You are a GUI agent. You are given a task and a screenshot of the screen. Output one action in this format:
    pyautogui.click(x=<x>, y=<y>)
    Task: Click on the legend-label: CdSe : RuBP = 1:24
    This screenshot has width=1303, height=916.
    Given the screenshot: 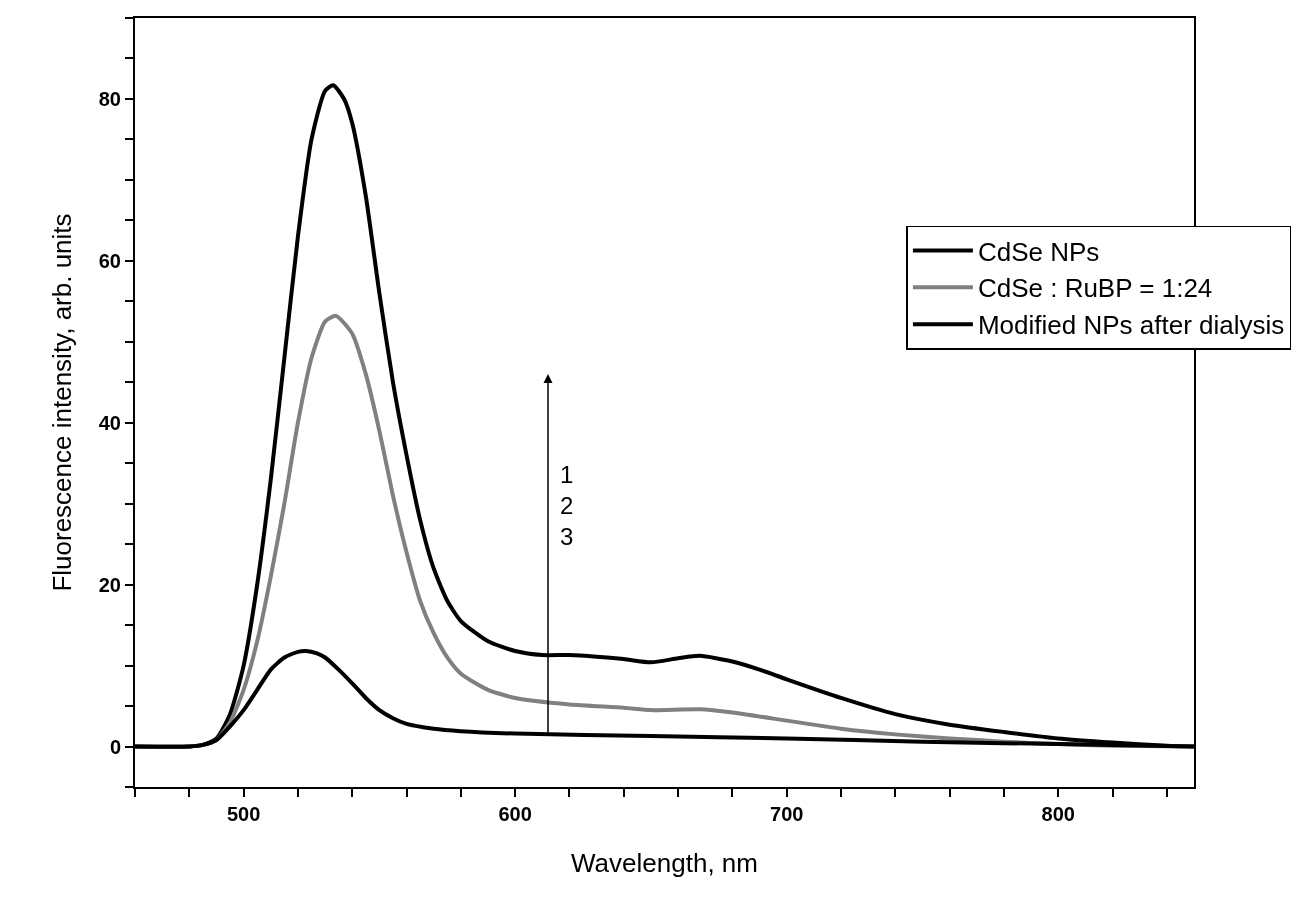 What is the action you would take?
    pyautogui.click(x=1095, y=288)
    